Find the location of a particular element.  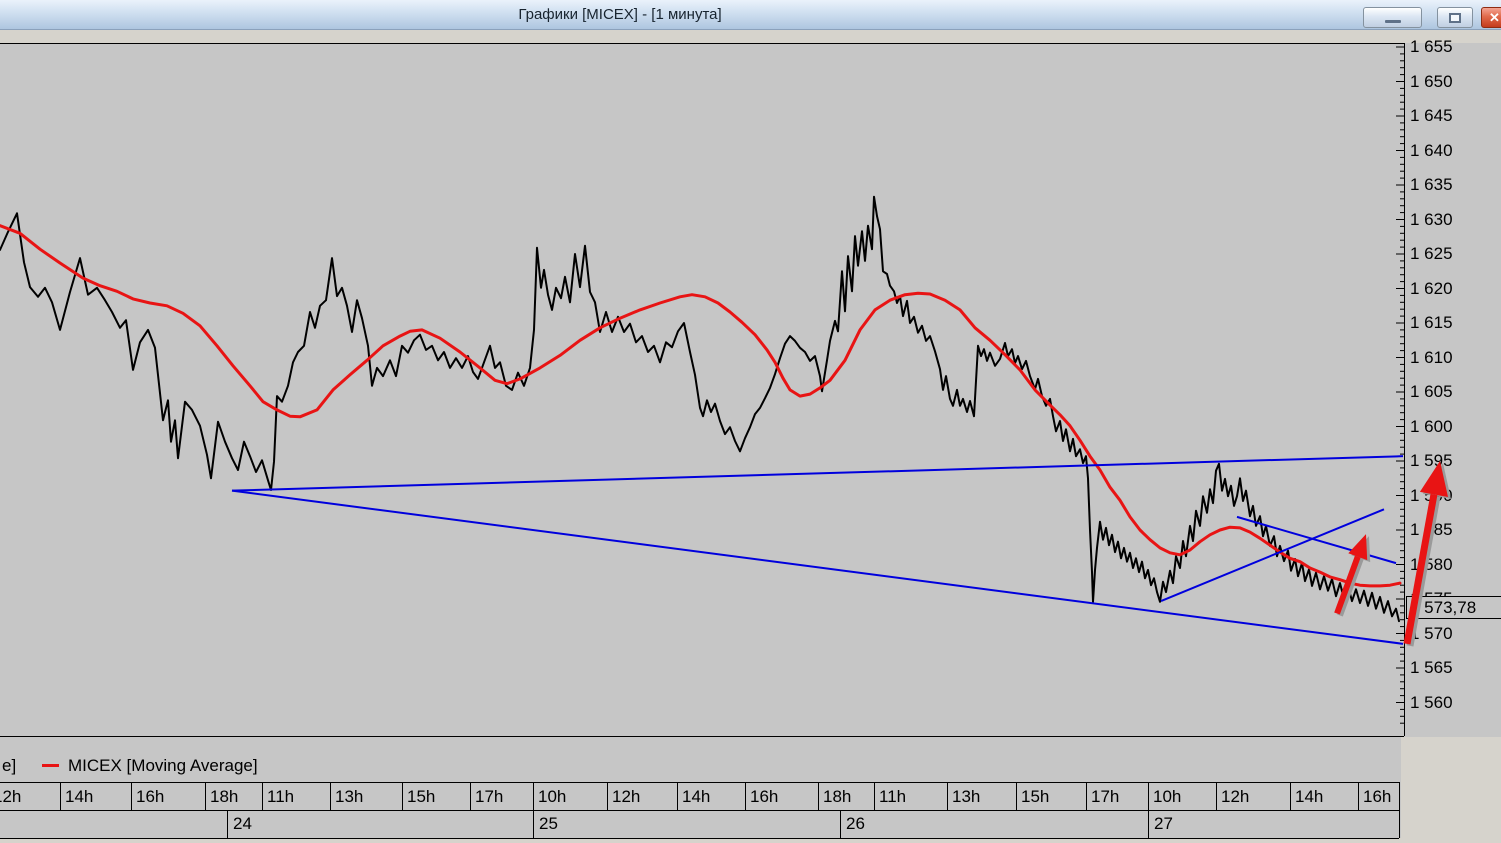

date-label: 25 is located at coordinates (548, 823).